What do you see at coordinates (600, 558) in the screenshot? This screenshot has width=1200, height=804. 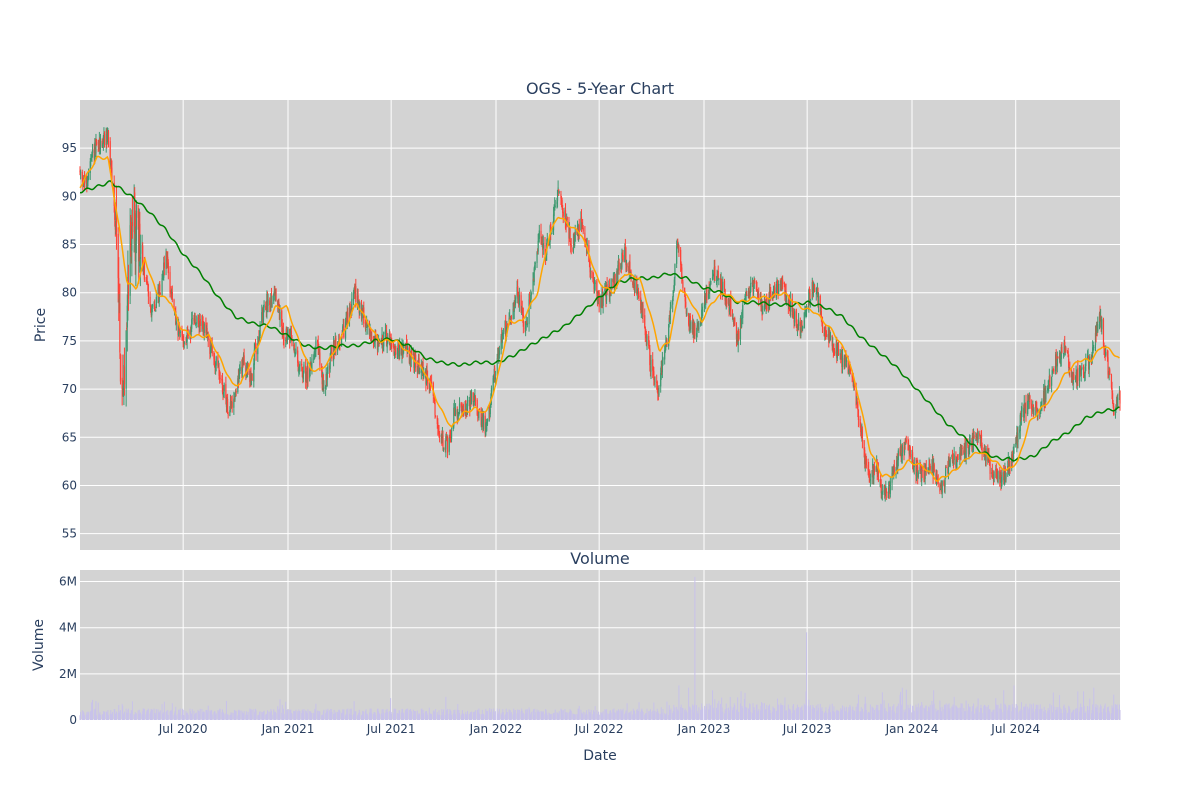 I see `volume-chart-title: Volume` at bounding box center [600, 558].